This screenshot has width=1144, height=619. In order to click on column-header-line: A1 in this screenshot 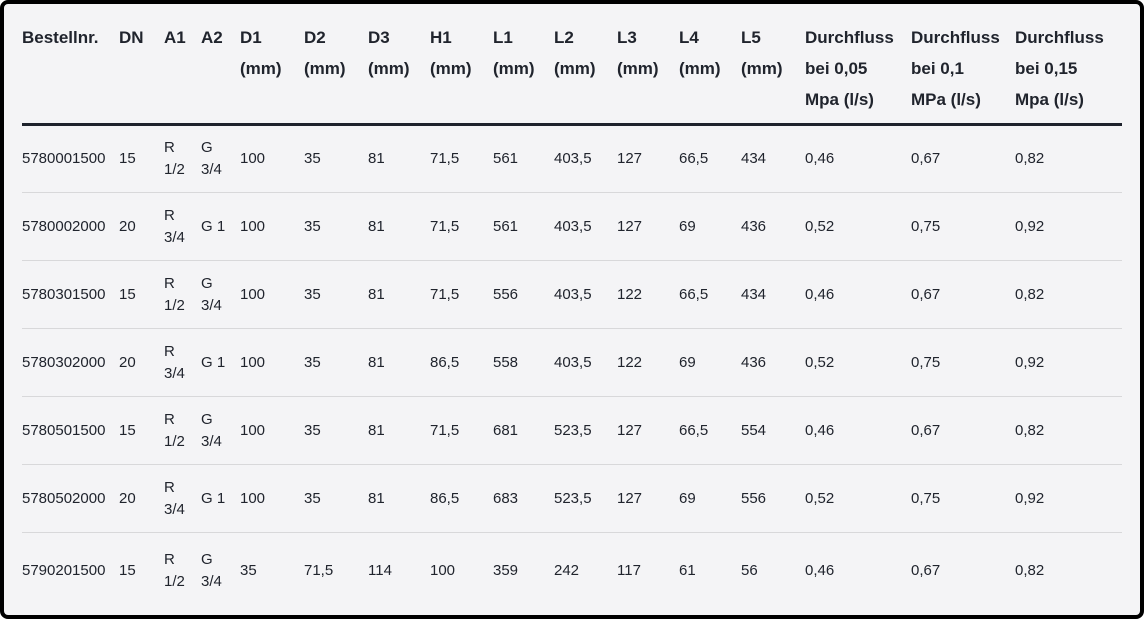, I will do `click(175, 37)`.